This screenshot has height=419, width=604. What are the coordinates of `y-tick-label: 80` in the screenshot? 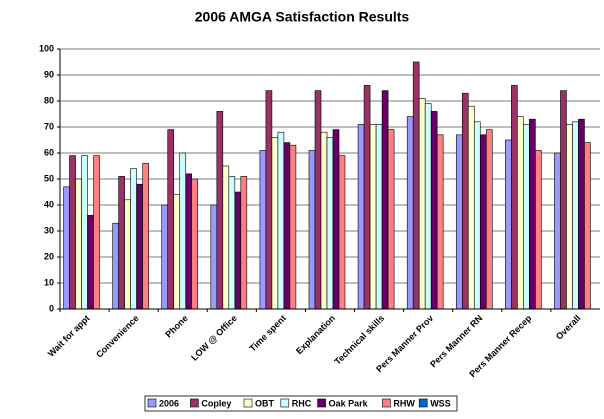 It's located at (49, 100).